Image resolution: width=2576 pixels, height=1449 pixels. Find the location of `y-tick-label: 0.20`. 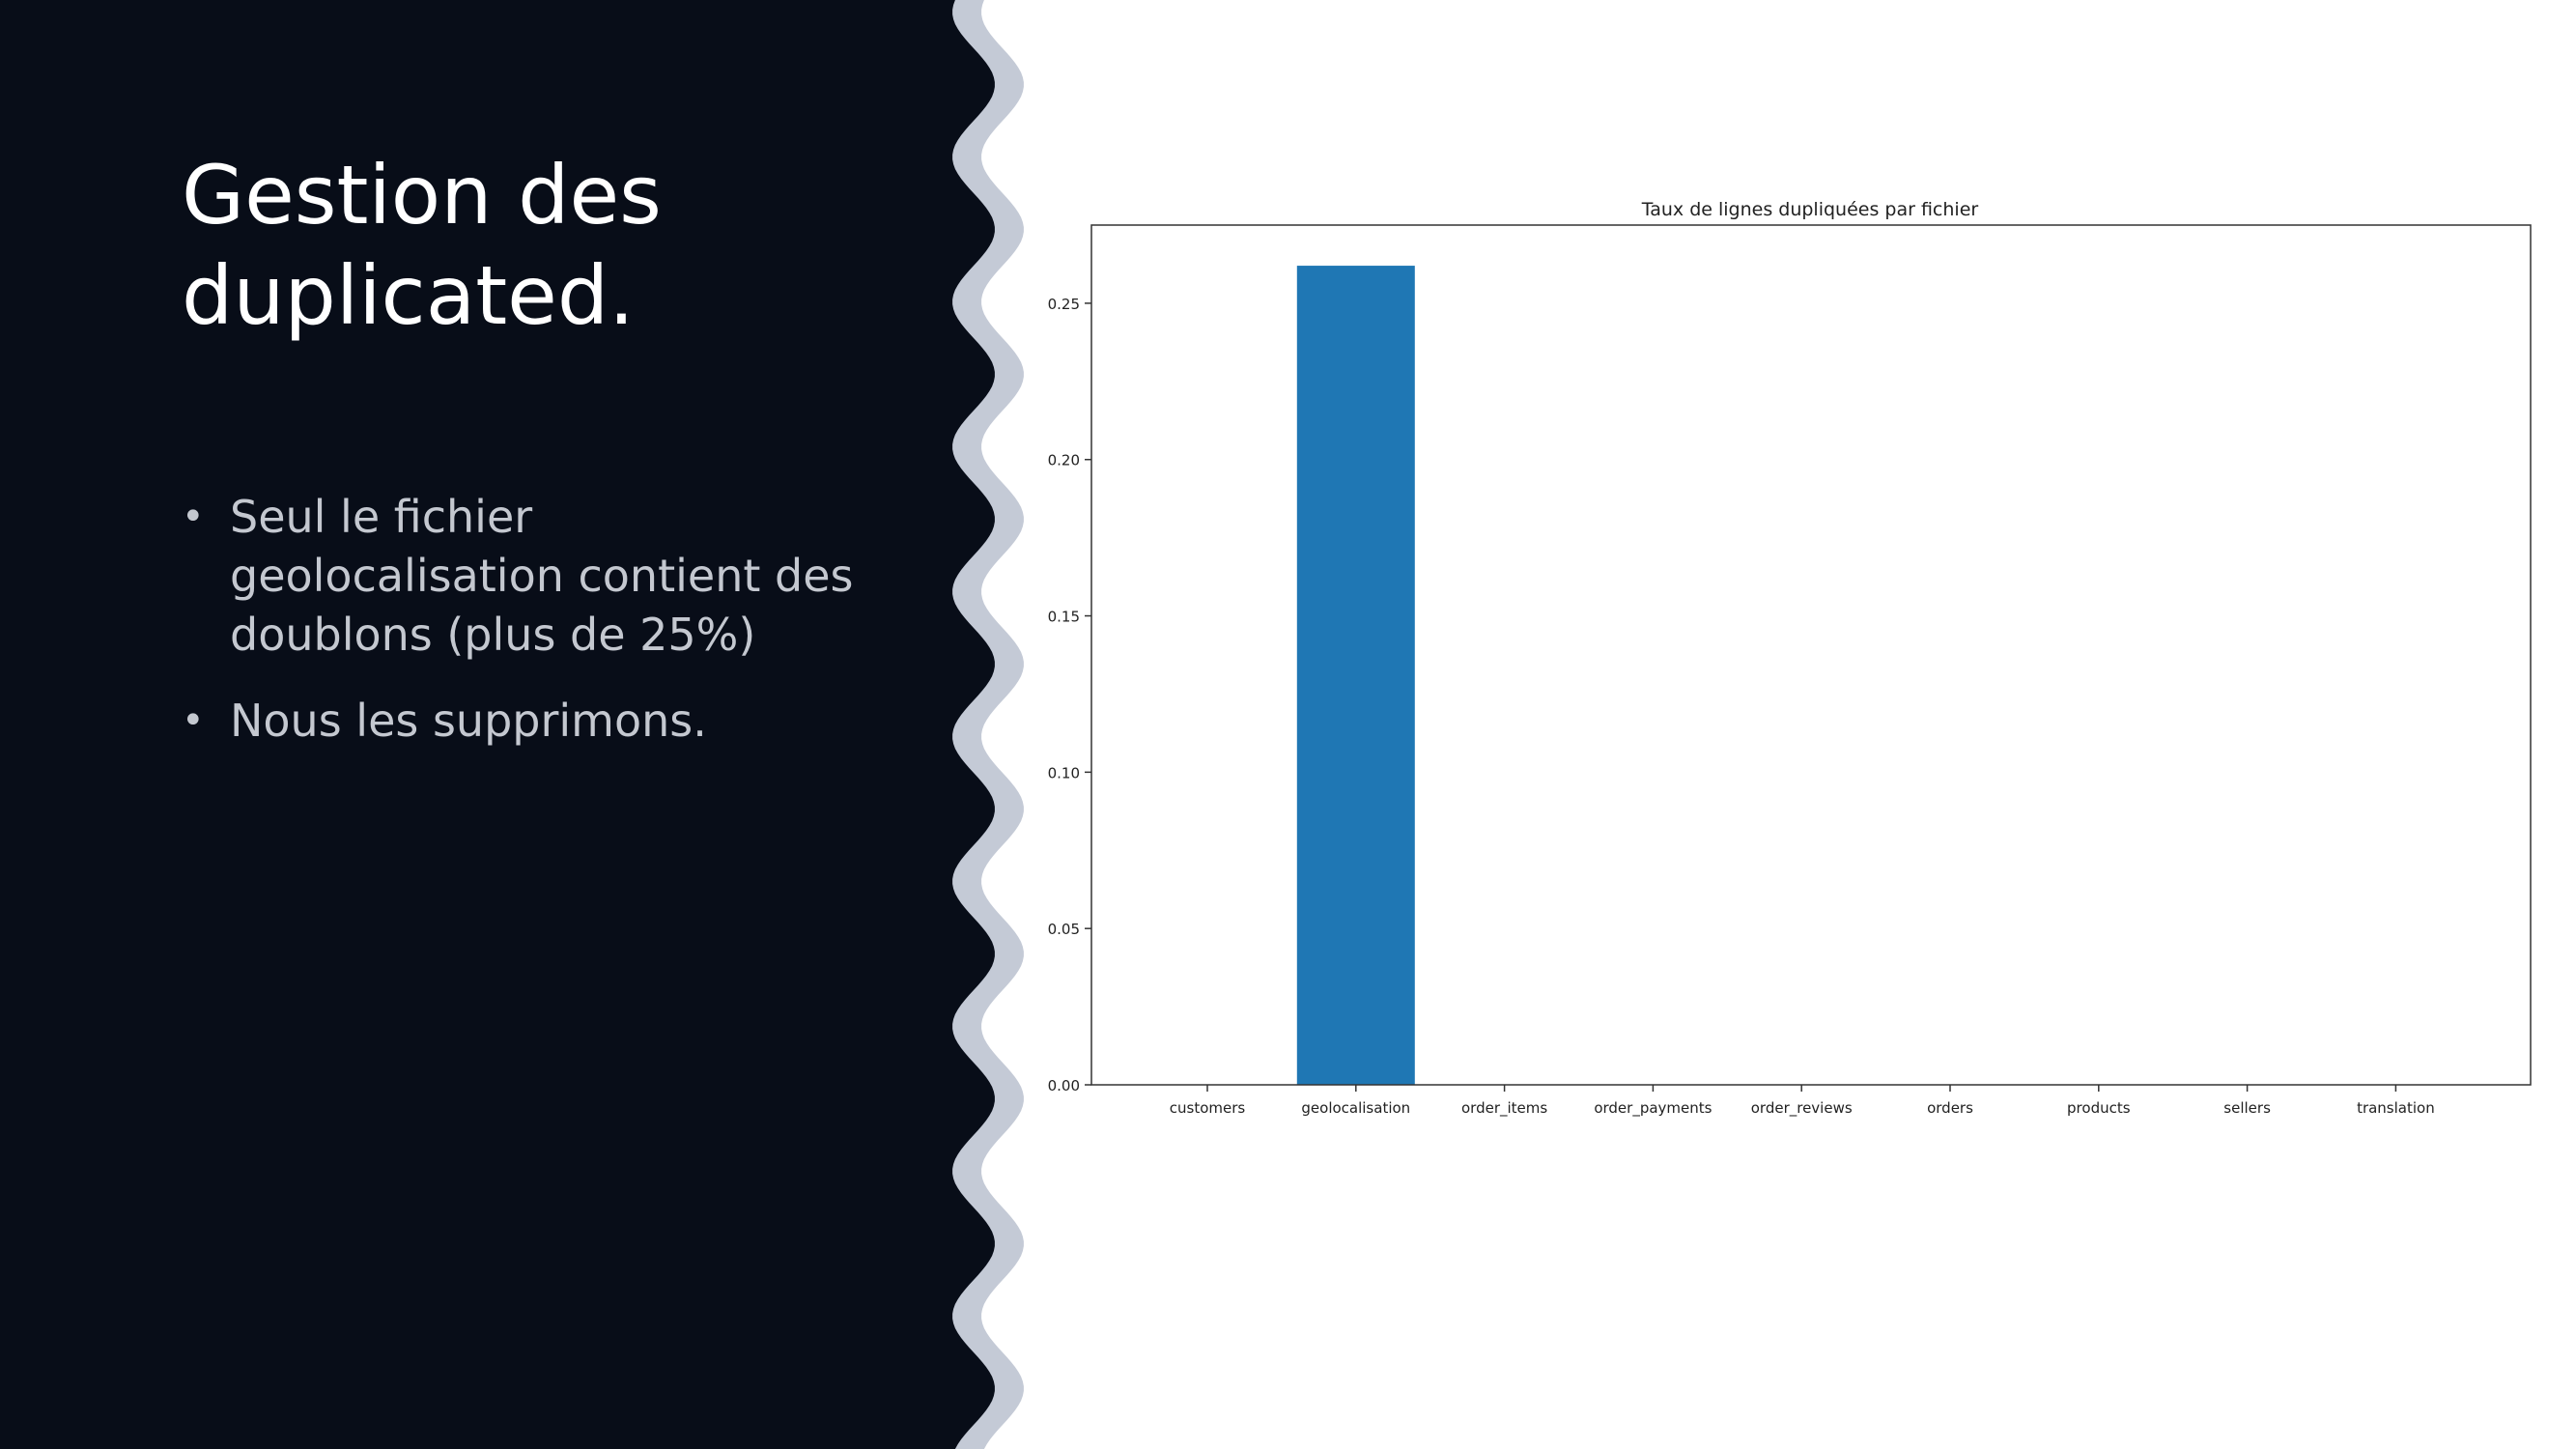

y-tick-label: 0.20 is located at coordinates (1064, 460).